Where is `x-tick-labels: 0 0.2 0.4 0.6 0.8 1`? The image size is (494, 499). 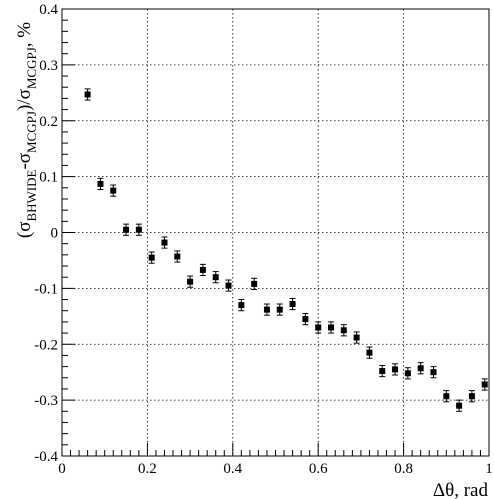
x-tick-labels: 0 0.2 0.4 0.6 0.8 1 is located at coordinates (275, 469).